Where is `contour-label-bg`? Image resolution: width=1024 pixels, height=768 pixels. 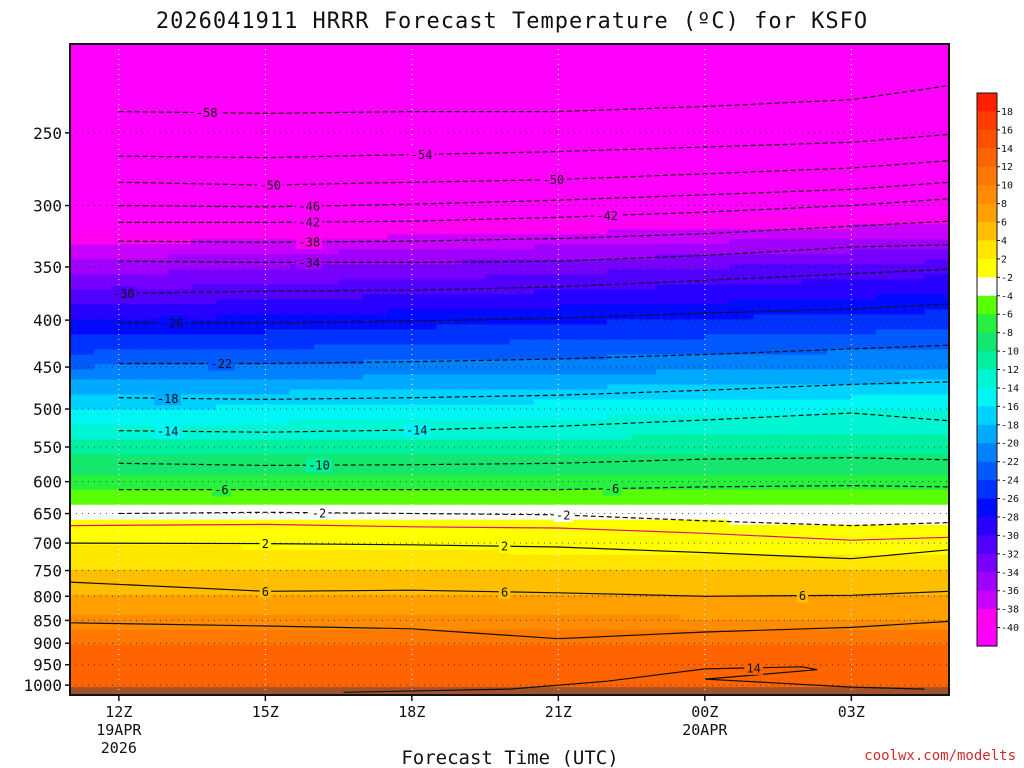
contour-label-bg is located at coordinates (123, 293).